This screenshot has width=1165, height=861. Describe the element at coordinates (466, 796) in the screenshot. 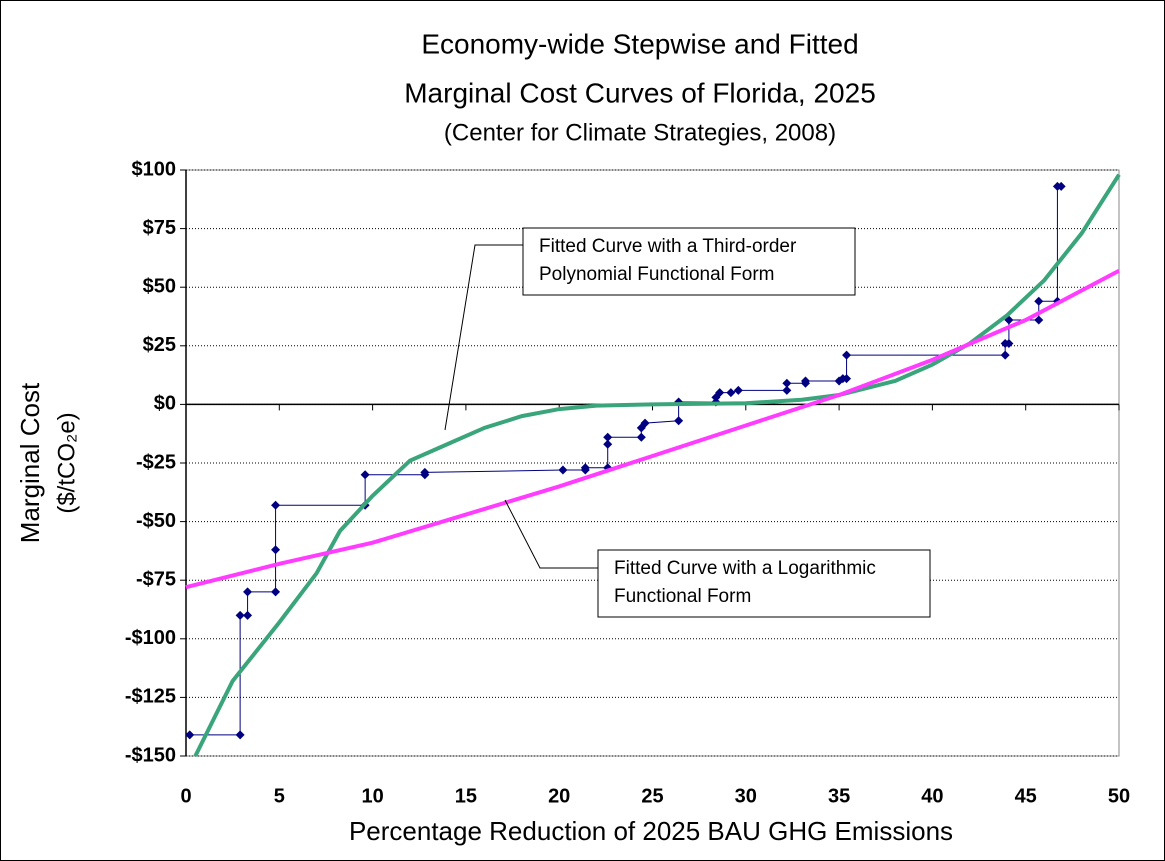

I see `x-tick-label: 15` at that location.